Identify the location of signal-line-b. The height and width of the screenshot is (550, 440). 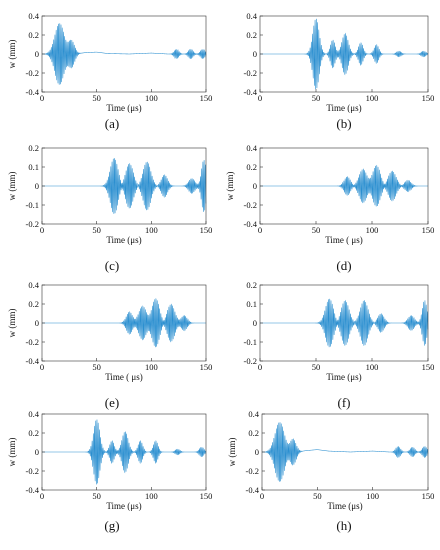
(344, 54).